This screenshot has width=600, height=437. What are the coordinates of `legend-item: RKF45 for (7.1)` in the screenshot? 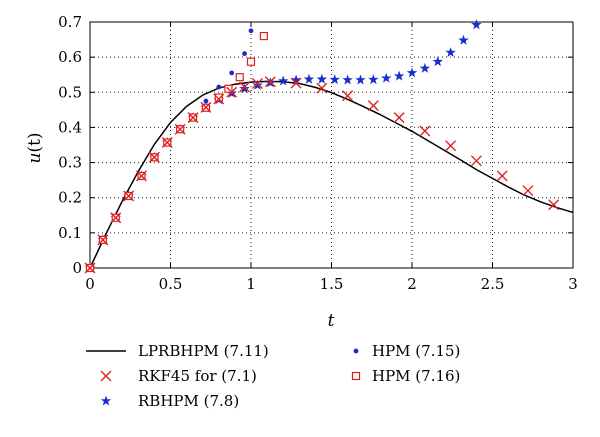 It's located at (178, 376).